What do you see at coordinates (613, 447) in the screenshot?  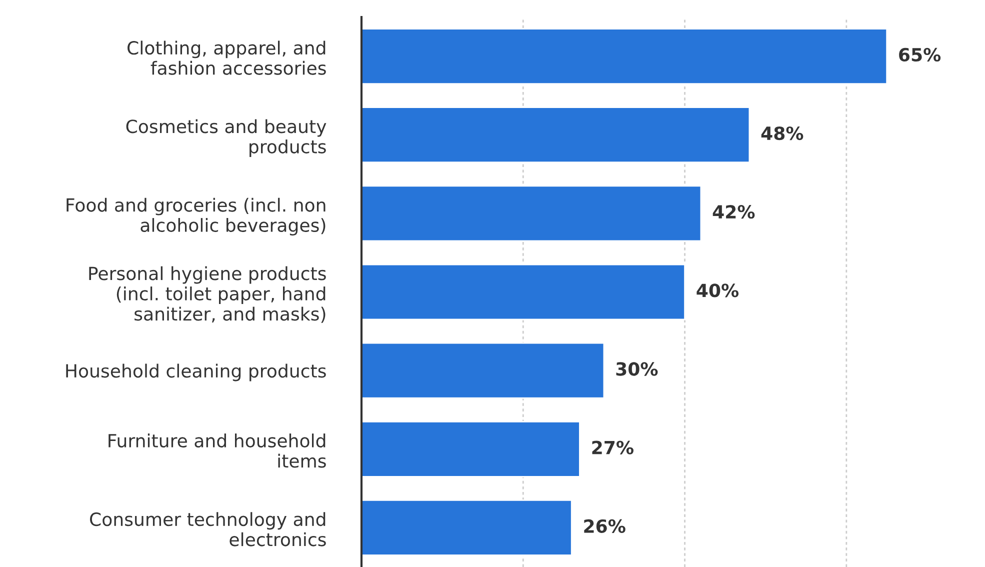 I see `data-label: 27%` at bounding box center [613, 447].